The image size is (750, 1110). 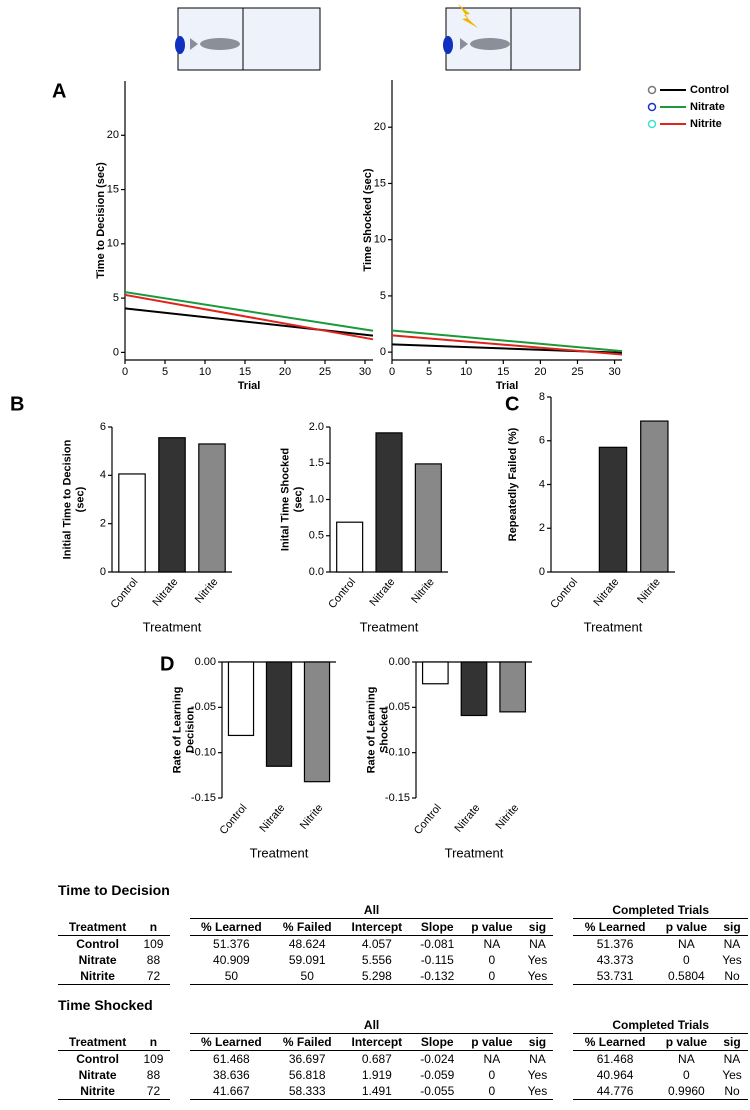 I want to click on y-tick-label: -0.05, so click(x=203, y=707).